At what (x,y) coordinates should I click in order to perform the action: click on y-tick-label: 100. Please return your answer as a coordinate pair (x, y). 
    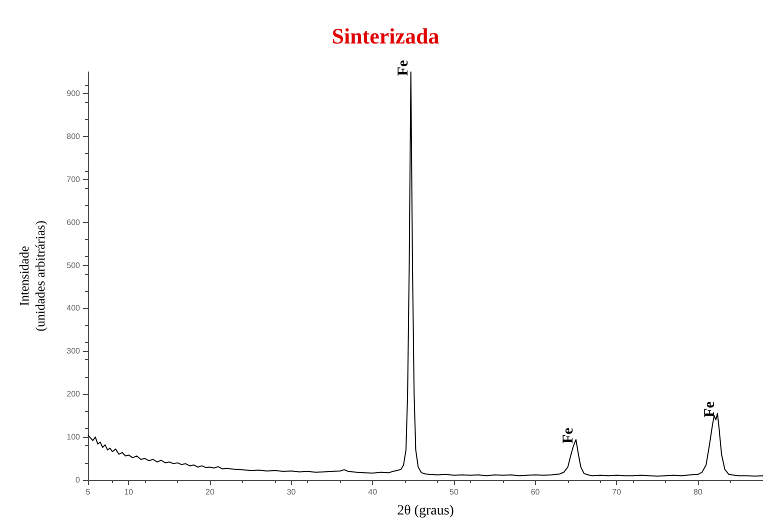
    Looking at the image, I should click on (73, 437).